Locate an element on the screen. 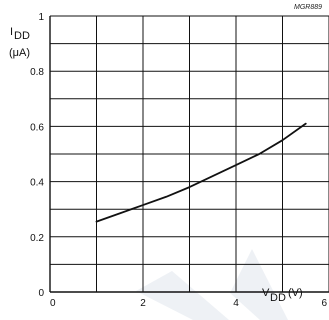 This screenshot has height=320, width=329. y-tick-label: 1 is located at coordinates (41, 17).